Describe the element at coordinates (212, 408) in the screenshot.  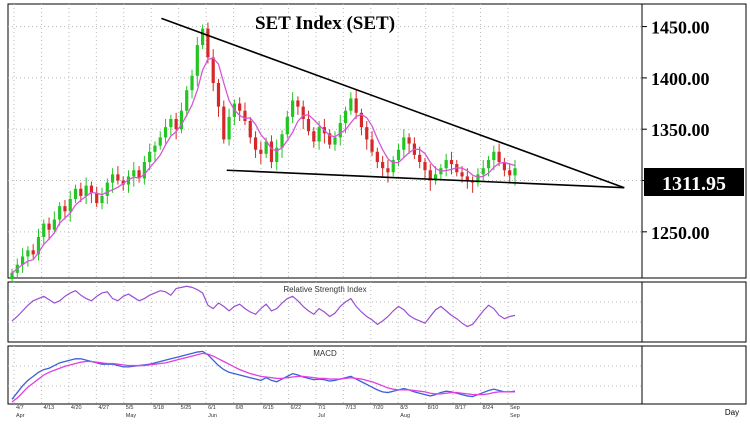
I see `x-tick-label: 6/1` at that location.